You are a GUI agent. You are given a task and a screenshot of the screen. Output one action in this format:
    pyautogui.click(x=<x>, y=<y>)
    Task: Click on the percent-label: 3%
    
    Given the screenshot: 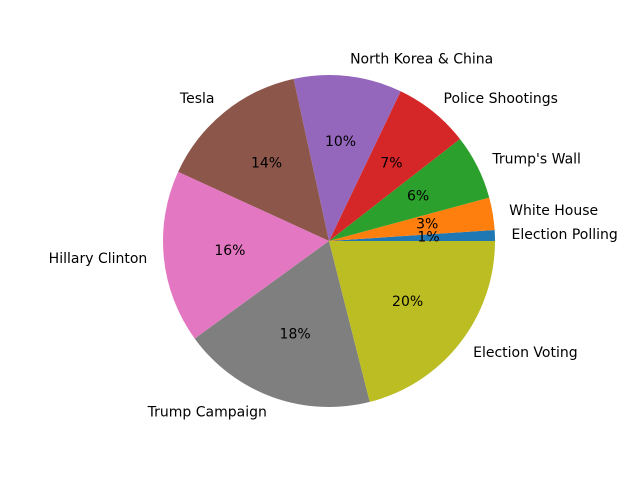 What is the action you would take?
    pyautogui.click(x=427, y=225)
    